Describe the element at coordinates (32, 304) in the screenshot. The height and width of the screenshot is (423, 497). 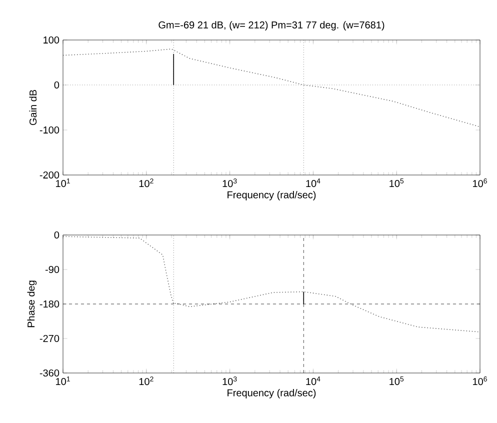
I see `y-axis-title: Phase deg` at that location.